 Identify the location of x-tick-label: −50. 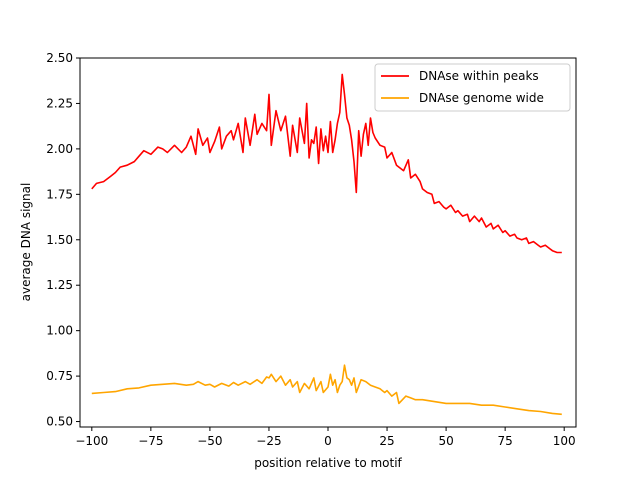
(209, 441).